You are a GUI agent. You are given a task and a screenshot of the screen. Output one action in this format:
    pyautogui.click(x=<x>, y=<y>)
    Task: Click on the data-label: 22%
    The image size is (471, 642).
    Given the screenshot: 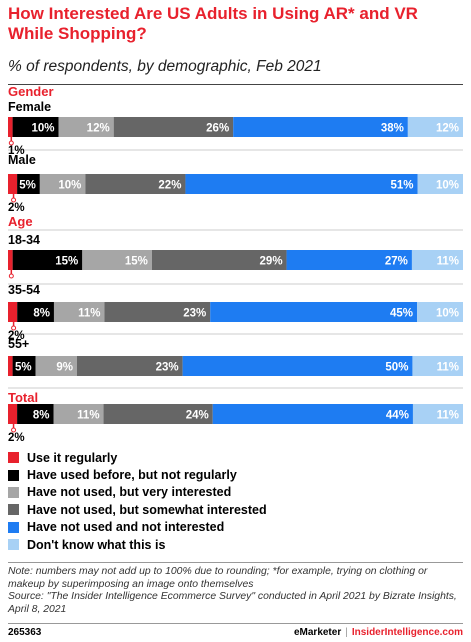 What is the action you would take?
    pyautogui.click(x=169, y=186)
    